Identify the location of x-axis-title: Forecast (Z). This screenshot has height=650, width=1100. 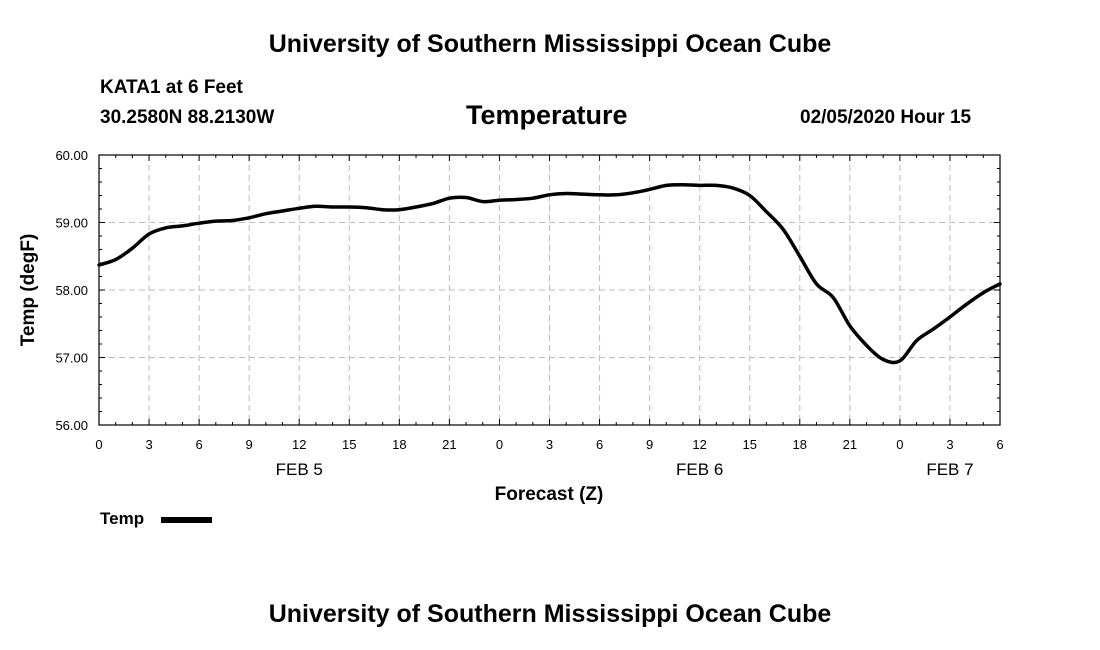
(549, 494).